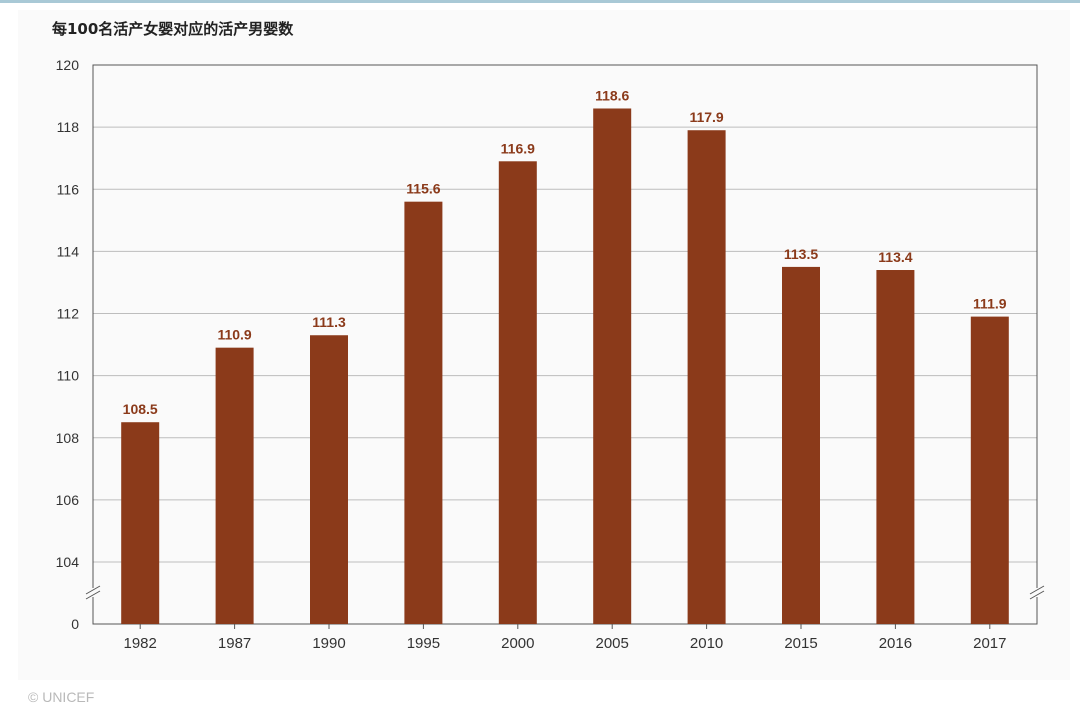 This screenshot has width=1080, height=725. Describe the element at coordinates (423, 643) in the screenshot. I see `x-tick-label: 1995` at that location.